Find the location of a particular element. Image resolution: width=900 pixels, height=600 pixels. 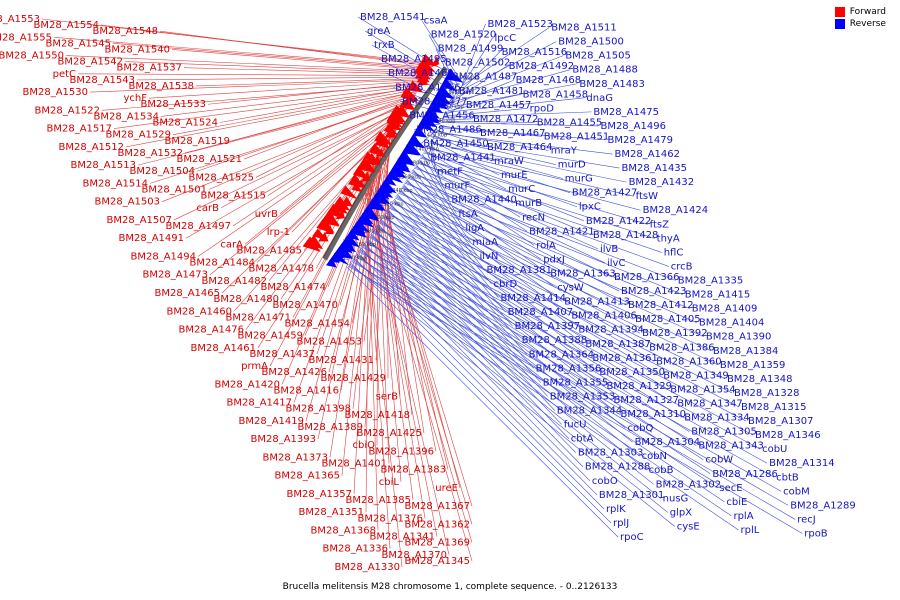

forward-gene-label: BM28_A1465 is located at coordinates (187, 293).